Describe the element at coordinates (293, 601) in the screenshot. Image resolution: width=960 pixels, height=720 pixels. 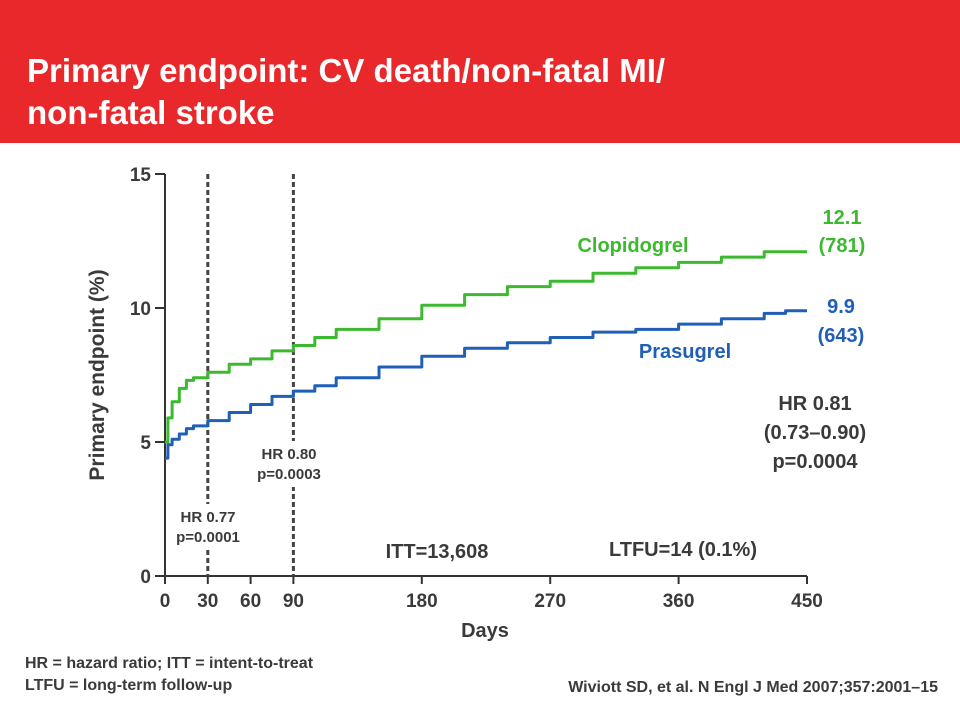
I see `x-tick-label: 90` at that location.